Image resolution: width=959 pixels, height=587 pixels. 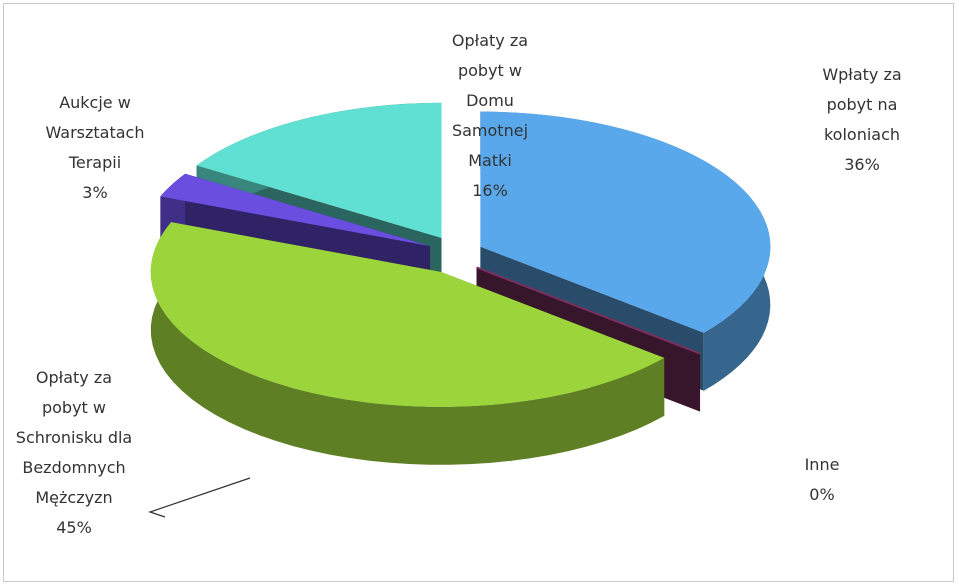 I want to click on label-name: Inne, so click(x=822, y=464).